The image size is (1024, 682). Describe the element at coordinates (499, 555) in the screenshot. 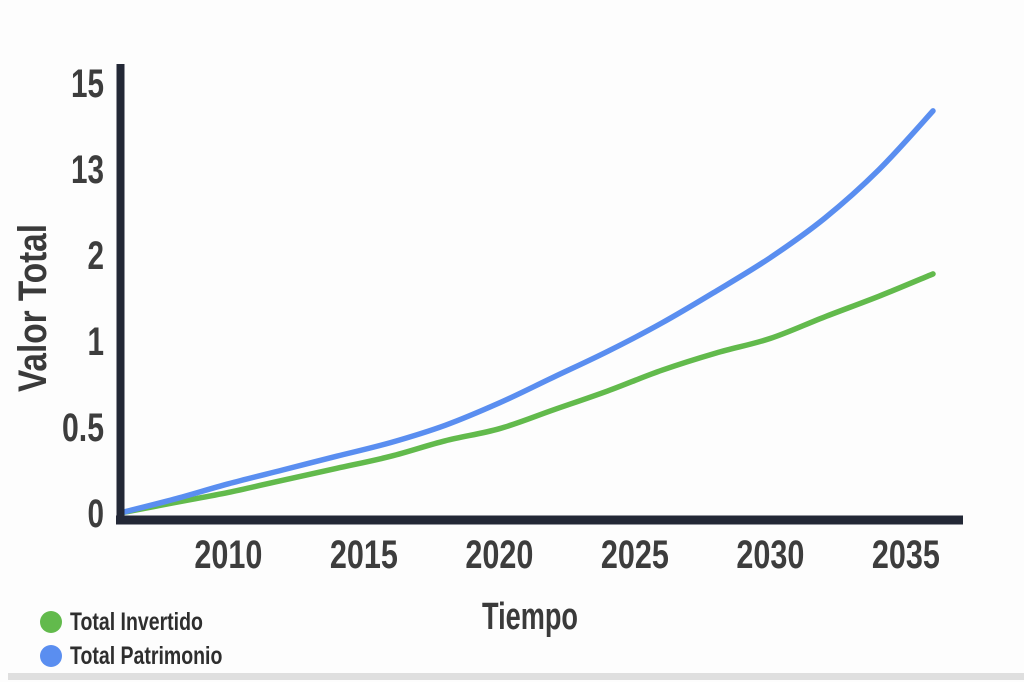

I see `x-tick-label: 2020` at that location.